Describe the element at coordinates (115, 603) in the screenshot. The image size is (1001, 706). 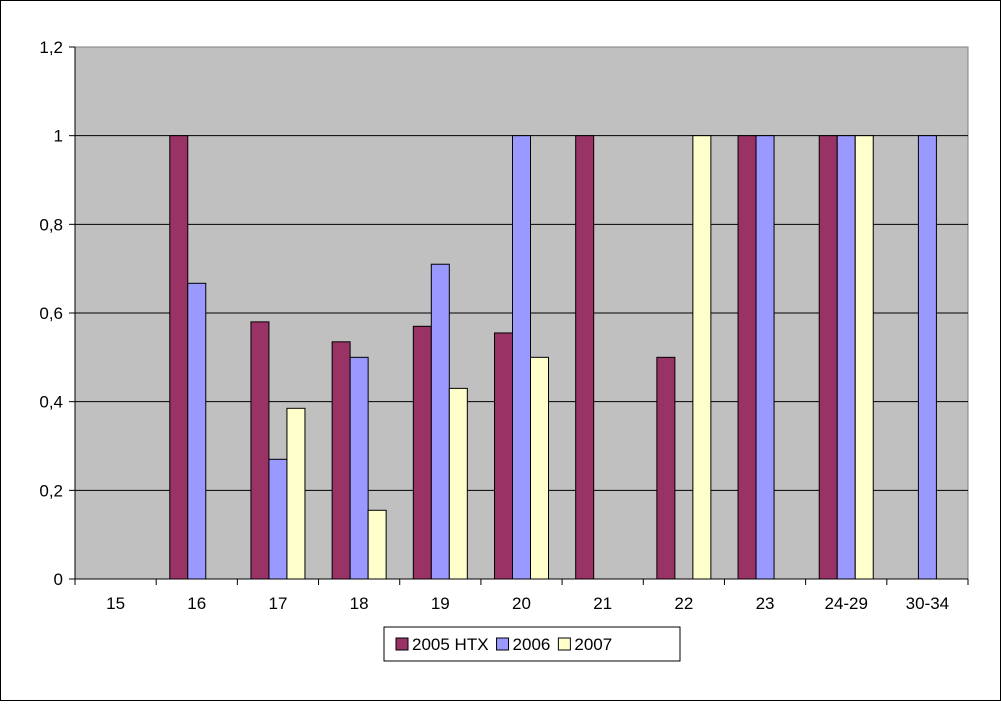
I see `x-tick-label: 15` at that location.